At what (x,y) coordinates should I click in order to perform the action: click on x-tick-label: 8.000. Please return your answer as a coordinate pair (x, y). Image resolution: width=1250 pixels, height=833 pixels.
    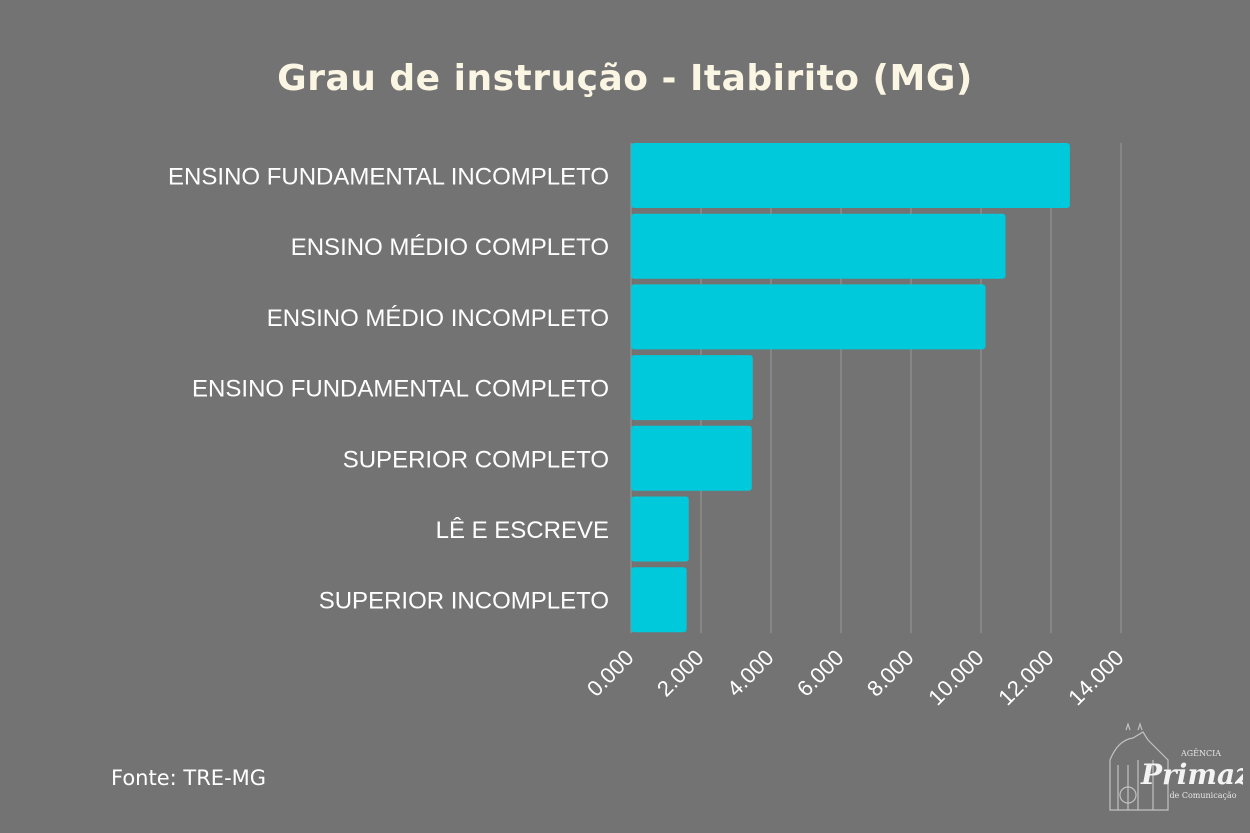
    Looking at the image, I should click on (890, 673).